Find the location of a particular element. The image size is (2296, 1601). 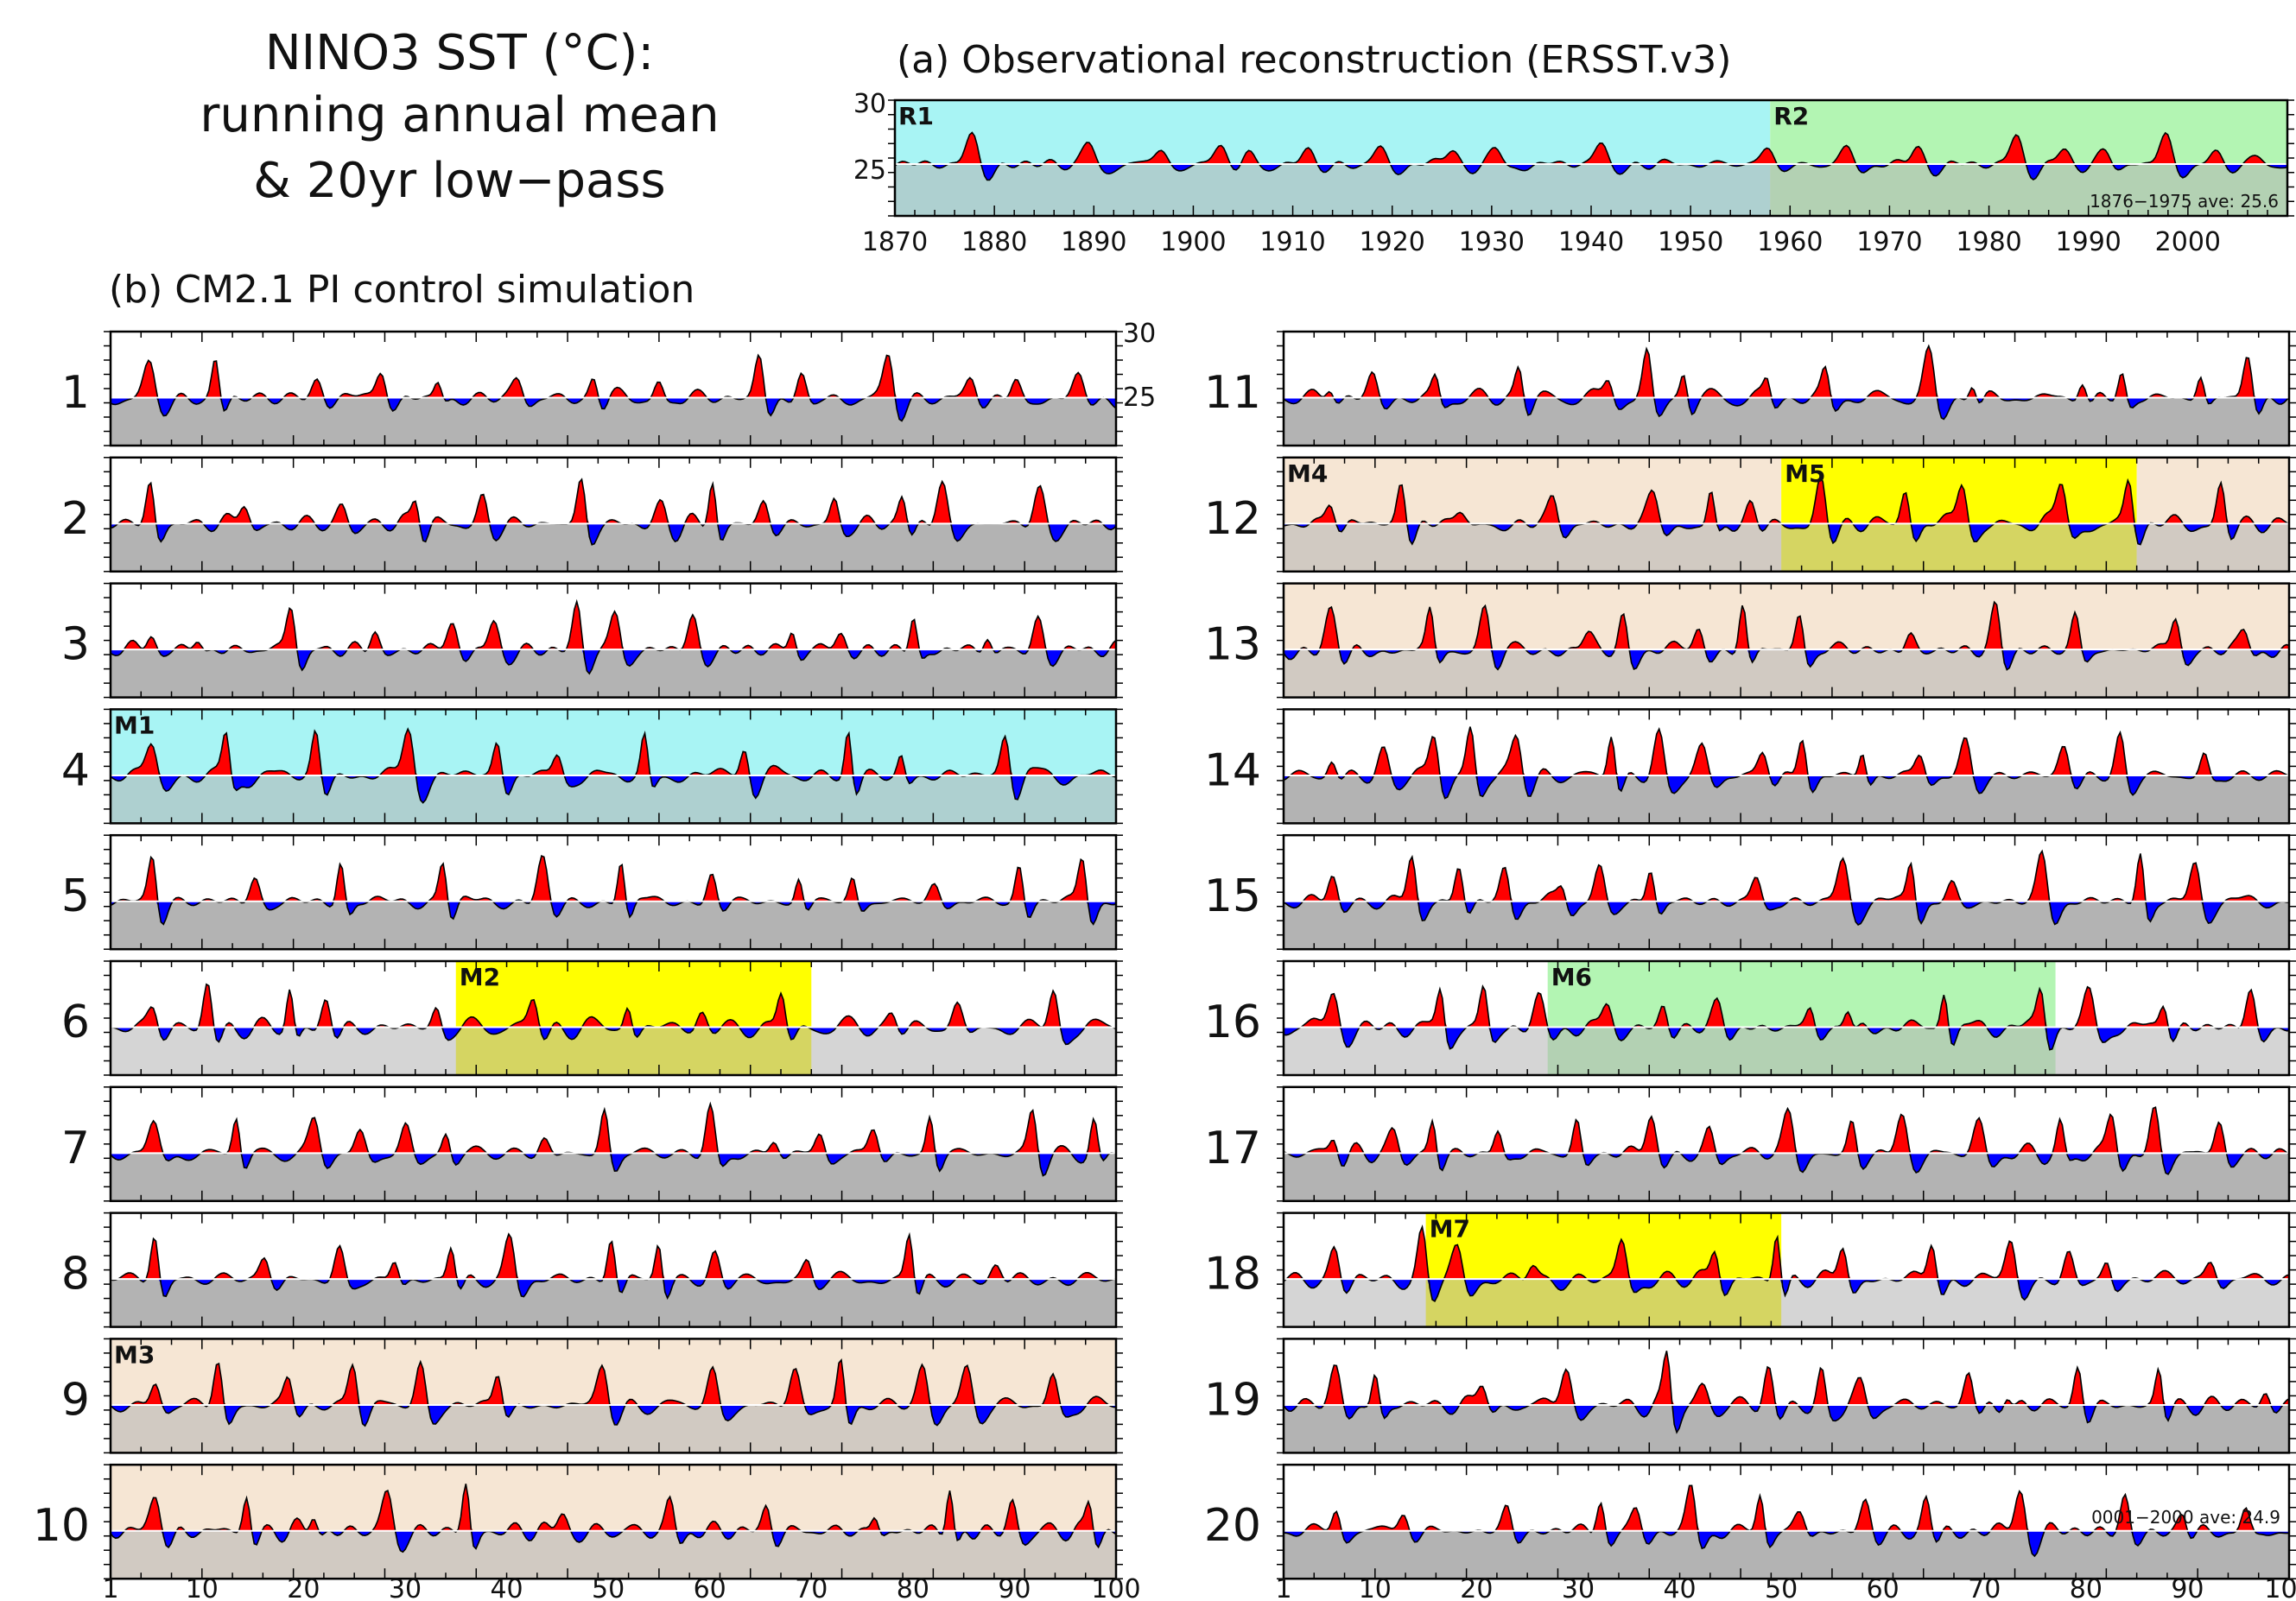

row-4: M1 4 is located at coordinates (592, 766).